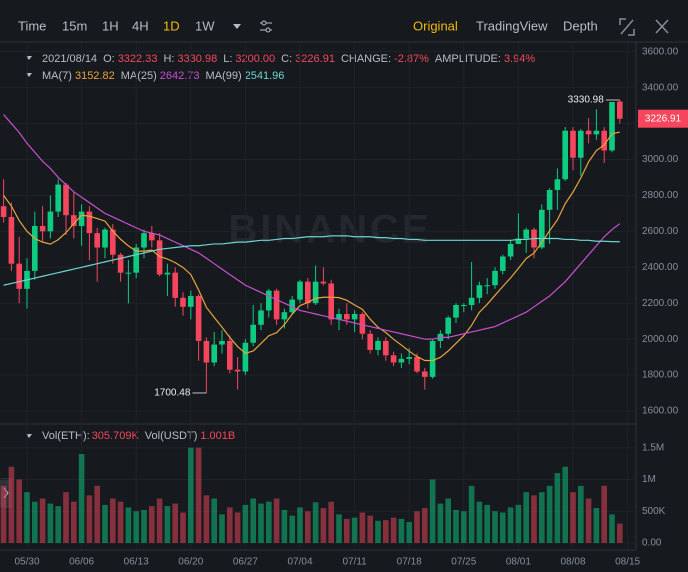 The image size is (688, 572). Describe the element at coordinates (518, 562) in the screenshot. I see `x-tick-label: 08/01` at that location.